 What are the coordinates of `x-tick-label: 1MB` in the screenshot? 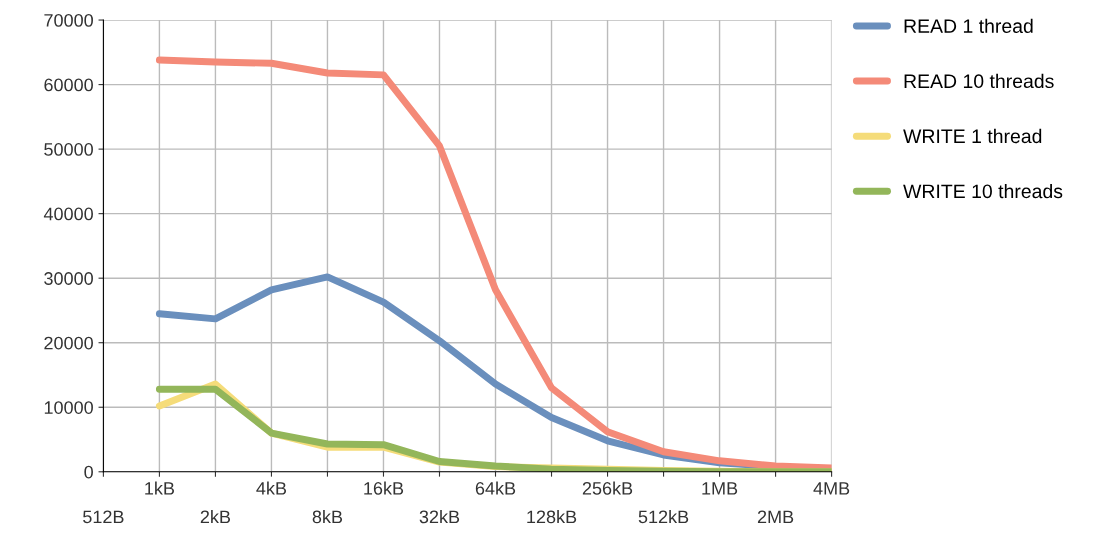 It's located at (720, 488).